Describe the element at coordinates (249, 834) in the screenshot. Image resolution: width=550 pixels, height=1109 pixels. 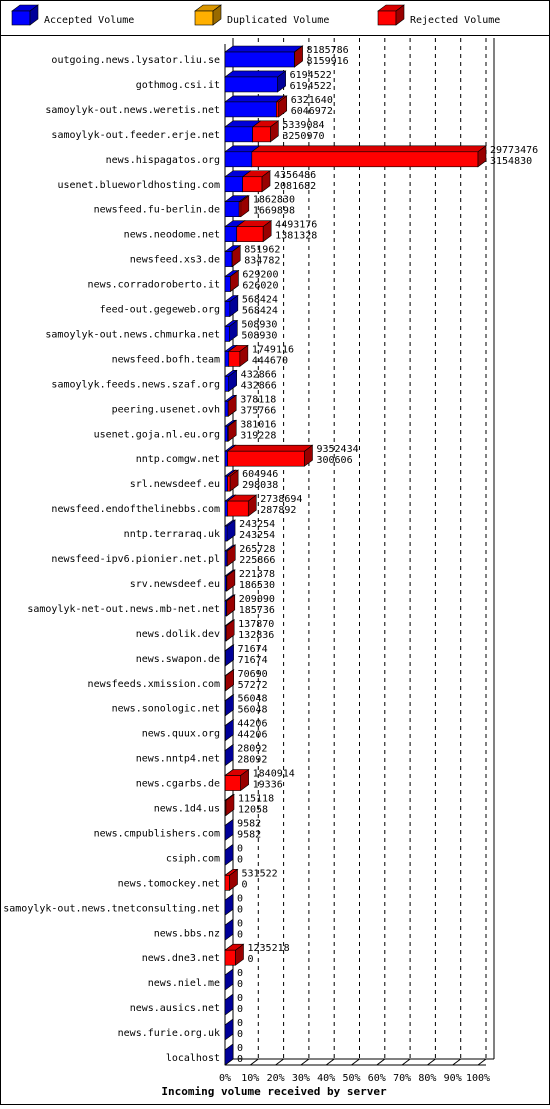
I see `accepted-label: 9582` at that location.